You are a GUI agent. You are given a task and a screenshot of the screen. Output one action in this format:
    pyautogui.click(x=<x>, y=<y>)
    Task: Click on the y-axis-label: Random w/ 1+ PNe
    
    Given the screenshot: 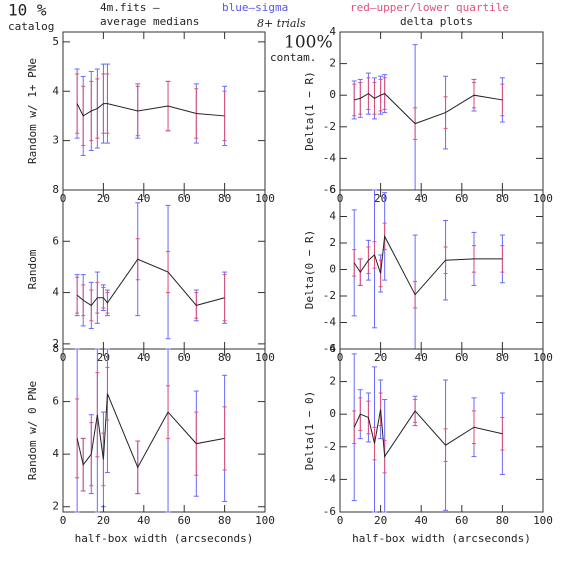 What is the action you would take?
    pyautogui.click(x=32, y=111)
    